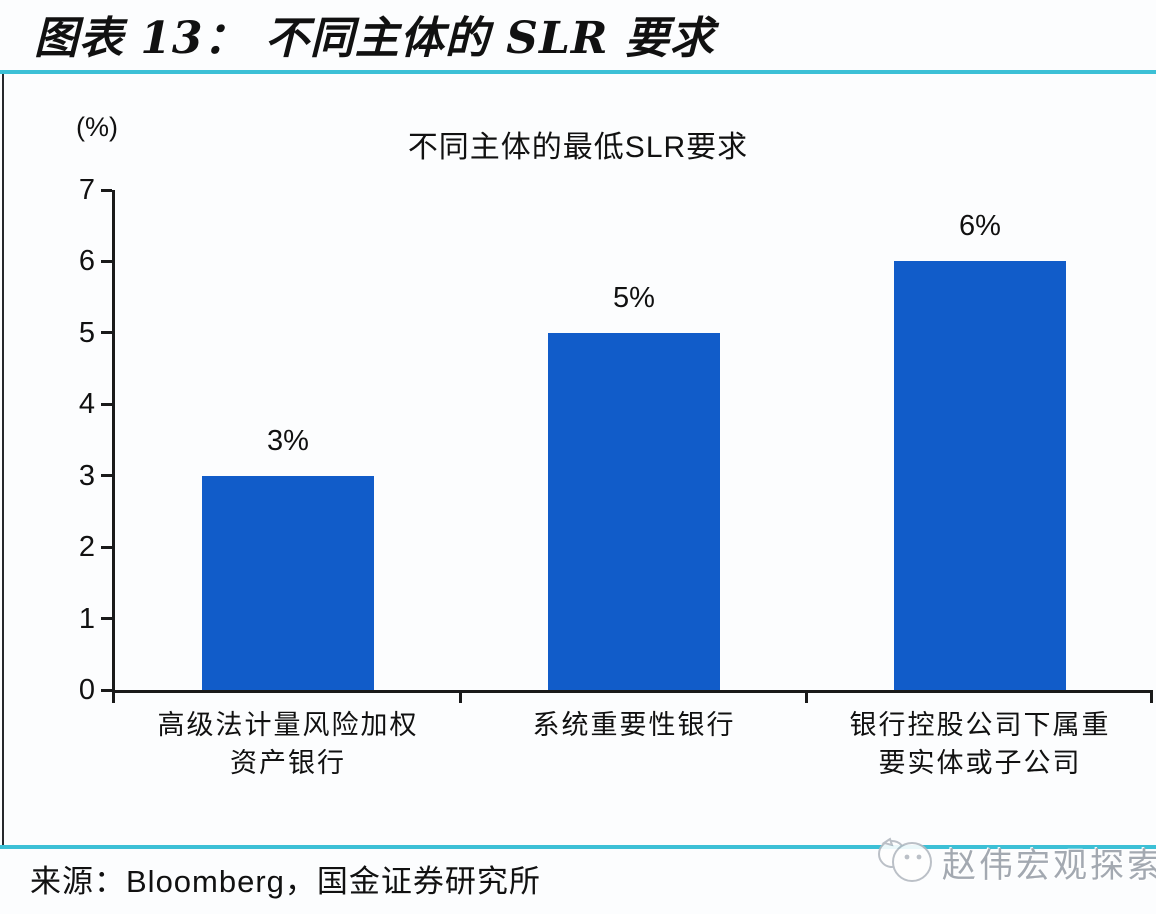 The height and width of the screenshot is (914, 1156). What do you see at coordinates (1049, 866) in the screenshot?
I see `watermark-text: 赵伟宏观探索` at bounding box center [1049, 866].